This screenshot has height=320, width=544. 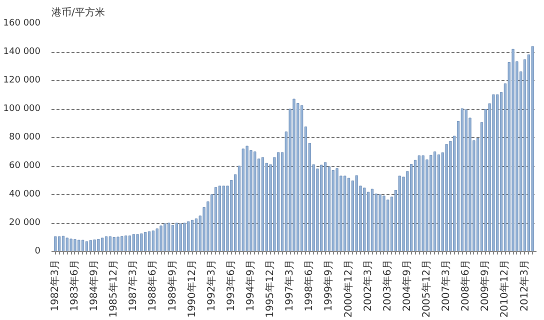 I want to click on x-tick-label: 1989年9月, so click(x=172, y=286).